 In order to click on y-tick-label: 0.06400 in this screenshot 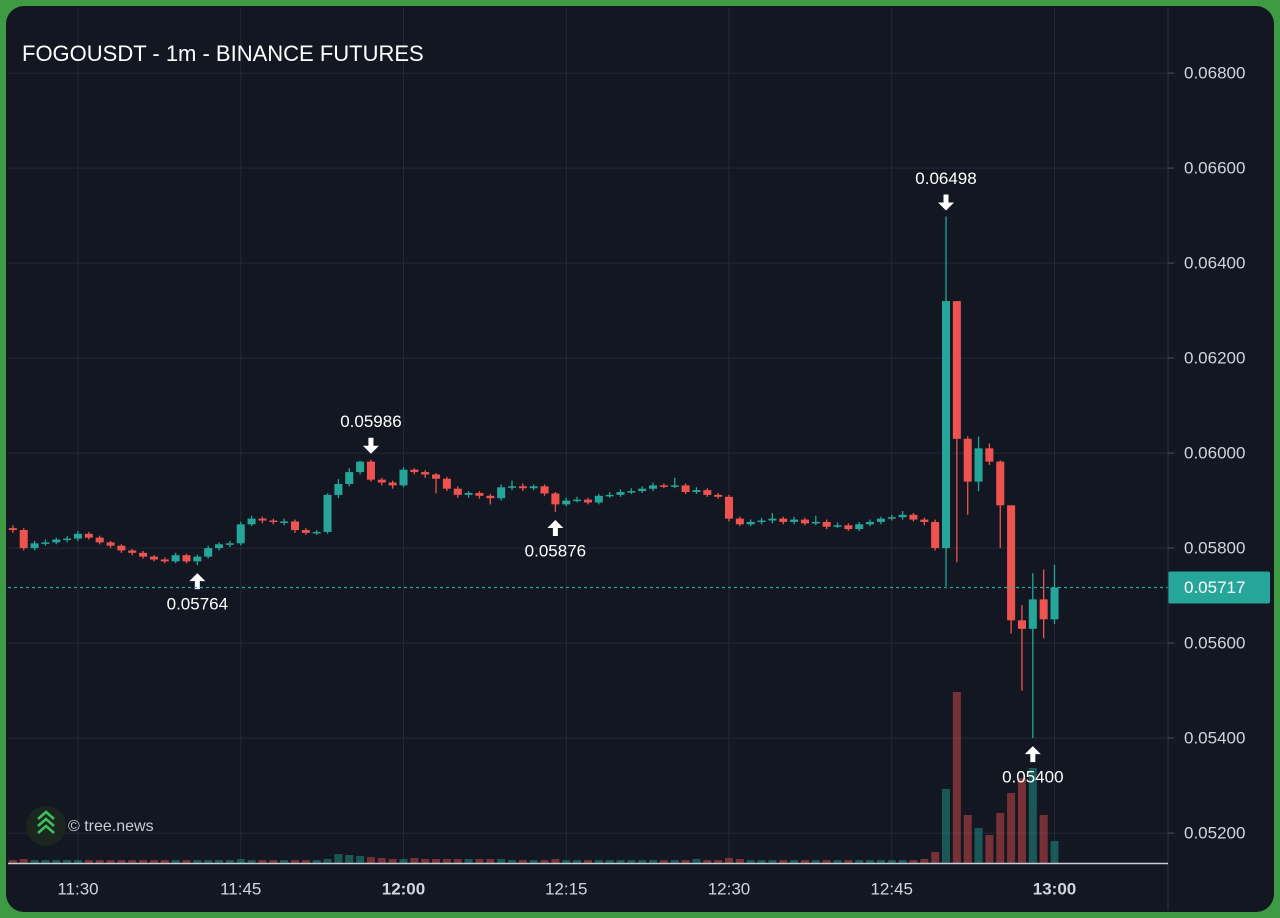, I will do `click(1214, 263)`.